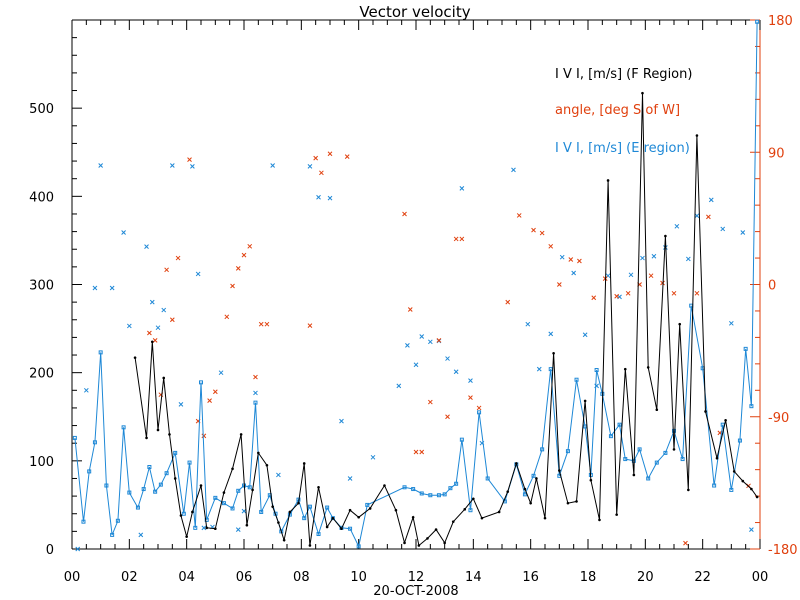 The width and height of the screenshot is (800, 600). I want to click on y2-tick-label: -180, so click(783, 550).